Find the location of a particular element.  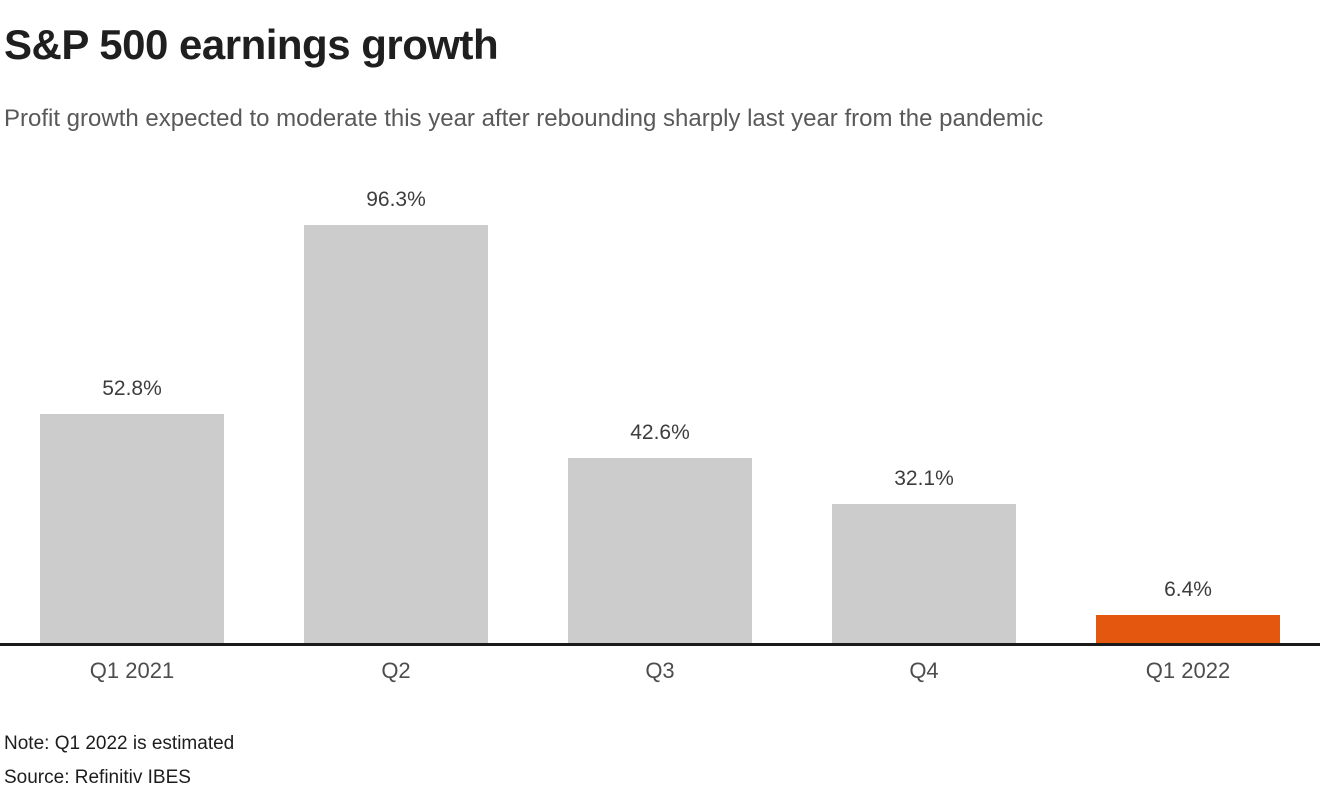

bar-q2 is located at coordinates (396, 434).